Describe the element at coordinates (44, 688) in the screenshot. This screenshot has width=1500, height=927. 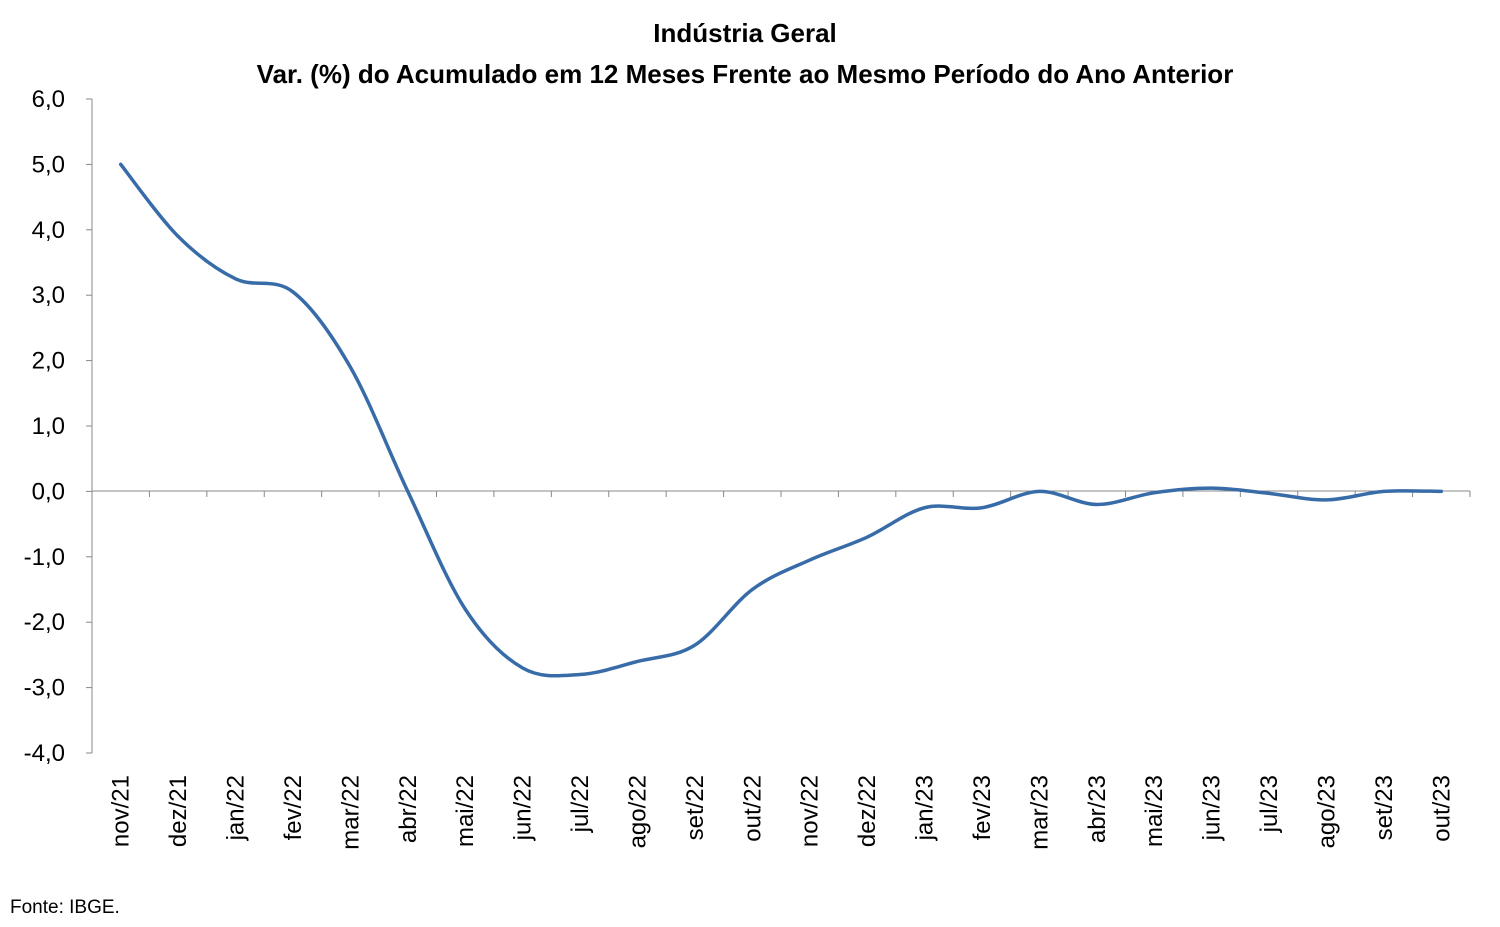
I see `y-tick-label: -3,0` at that location.